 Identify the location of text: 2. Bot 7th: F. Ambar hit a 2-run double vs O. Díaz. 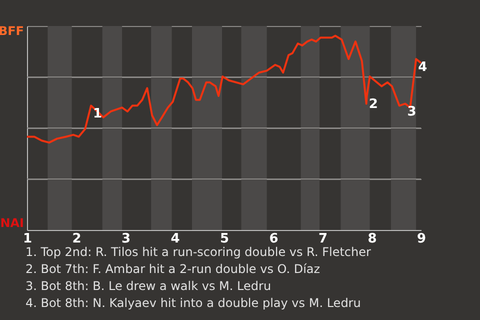
(172, 269).